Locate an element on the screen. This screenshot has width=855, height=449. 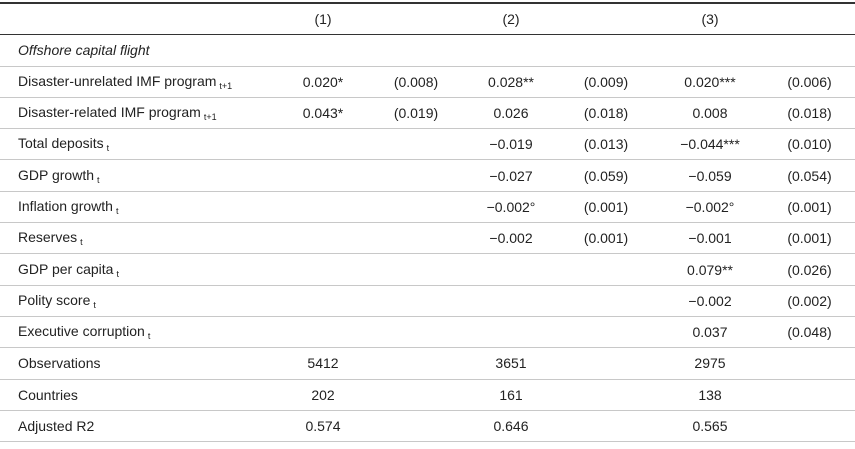
row-label-cell: Total deposits t is located at coordinates (140, 144).